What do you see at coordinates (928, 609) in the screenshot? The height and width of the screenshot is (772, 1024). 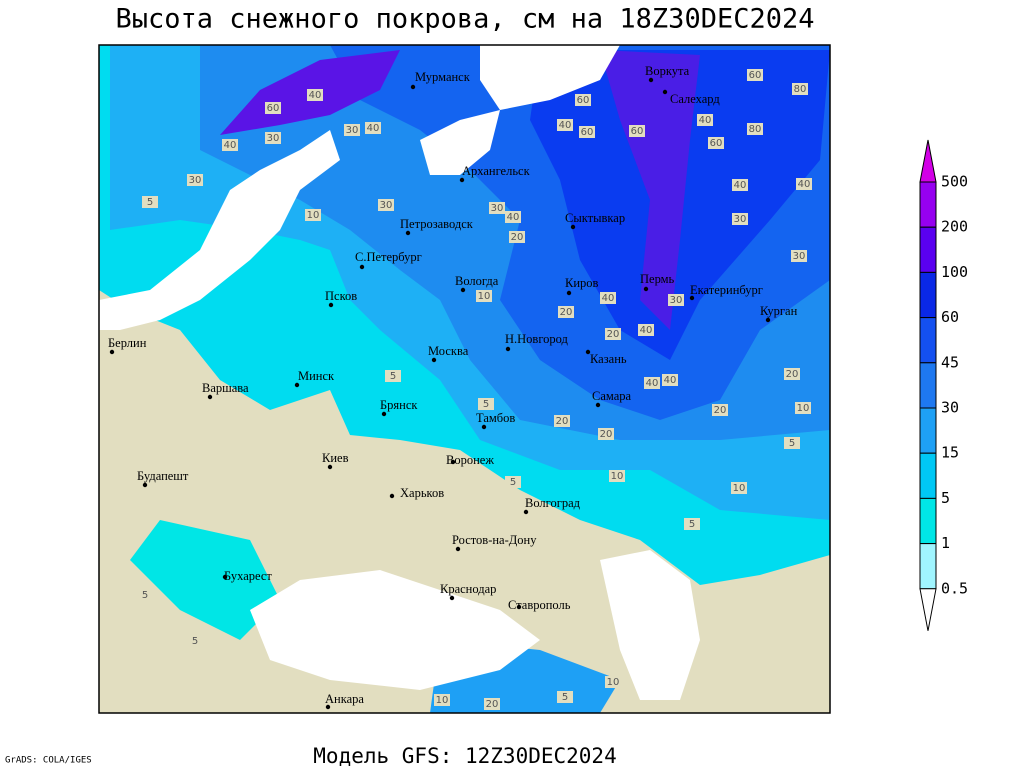 I see `colorbar-bottom-arrow` at bounding box center [928, 609].